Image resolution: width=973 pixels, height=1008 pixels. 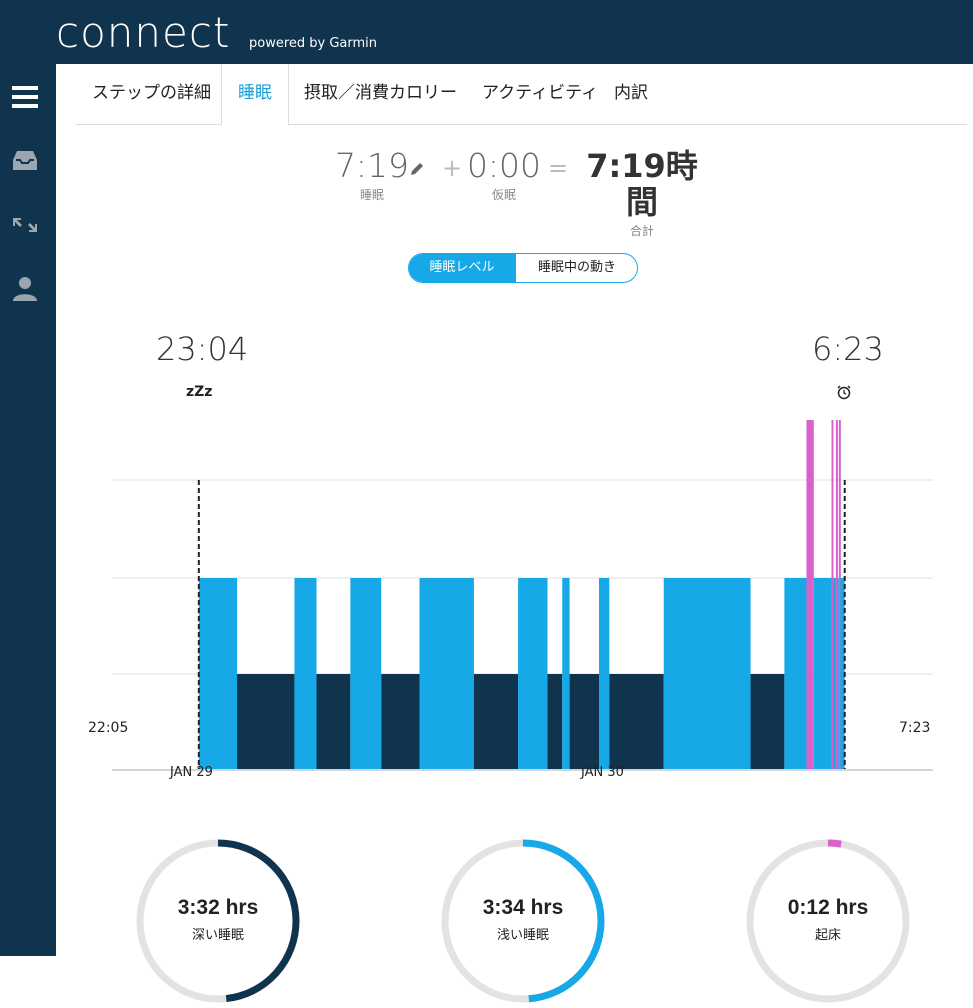 What do you see at coordinates (602, 772) in the screenshot?
I see `date-label-2: JAN 30` at bounding box center [602, 772].